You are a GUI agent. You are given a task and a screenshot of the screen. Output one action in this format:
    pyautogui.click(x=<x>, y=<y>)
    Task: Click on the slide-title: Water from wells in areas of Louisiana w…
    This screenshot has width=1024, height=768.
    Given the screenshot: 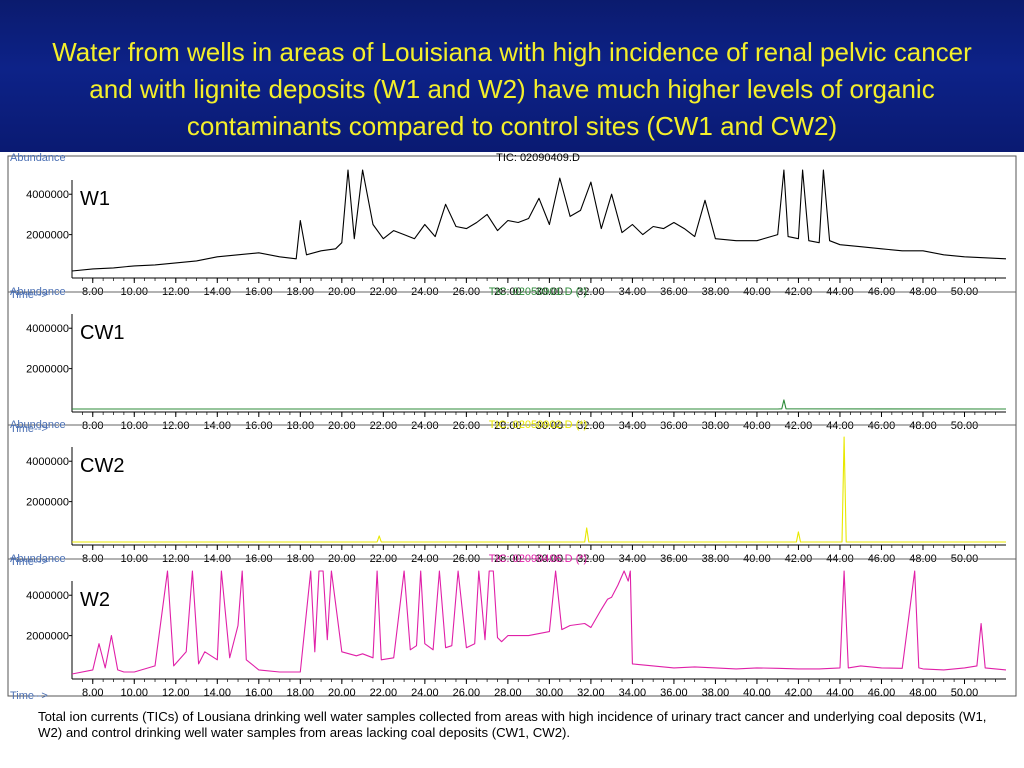 What is the action you would take?
    pyautogui.click(x=512, y=89)
    